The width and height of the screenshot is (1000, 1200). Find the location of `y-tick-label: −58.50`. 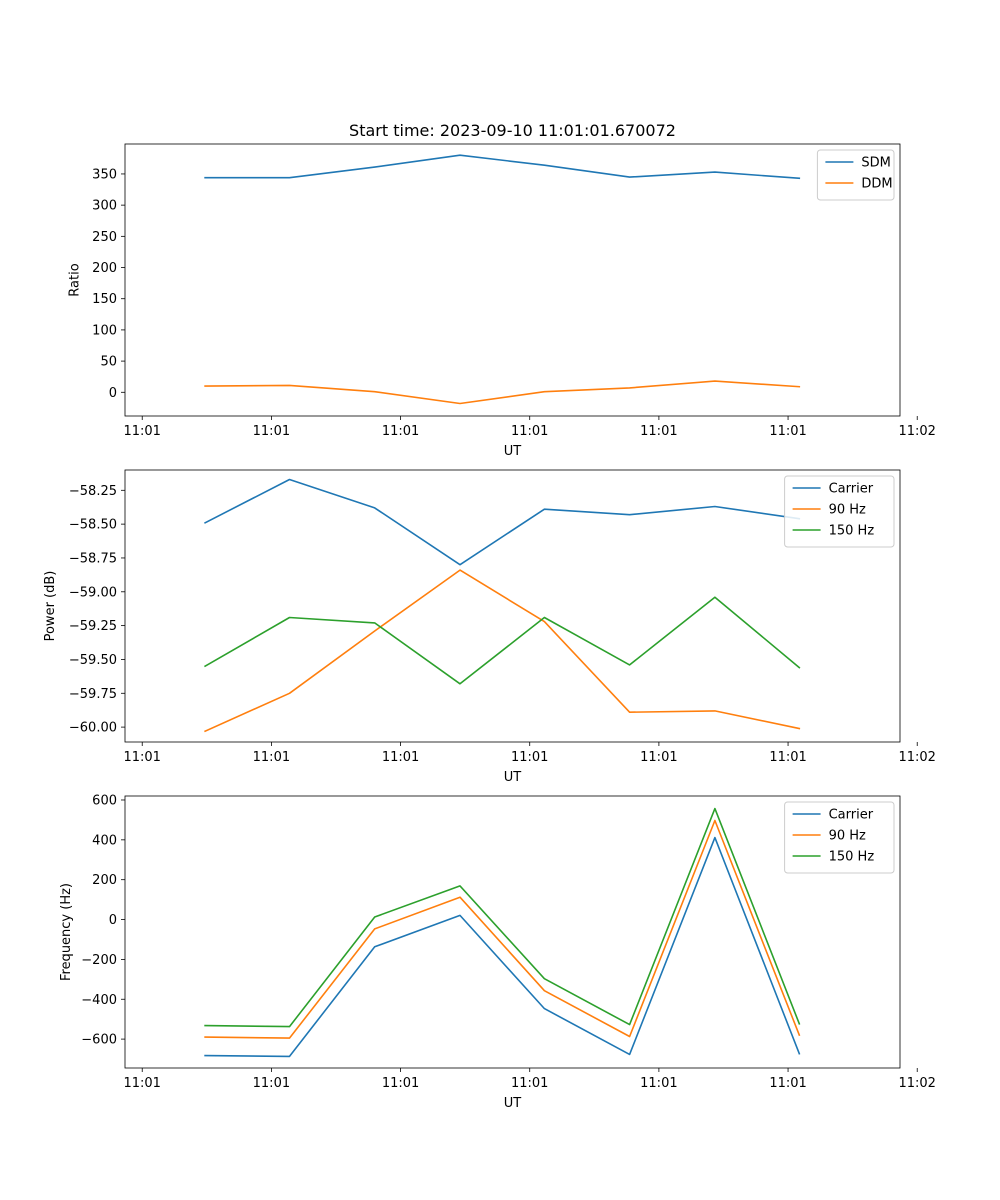

y-tick-label: −58.50 is located at coordinates (93, 525).